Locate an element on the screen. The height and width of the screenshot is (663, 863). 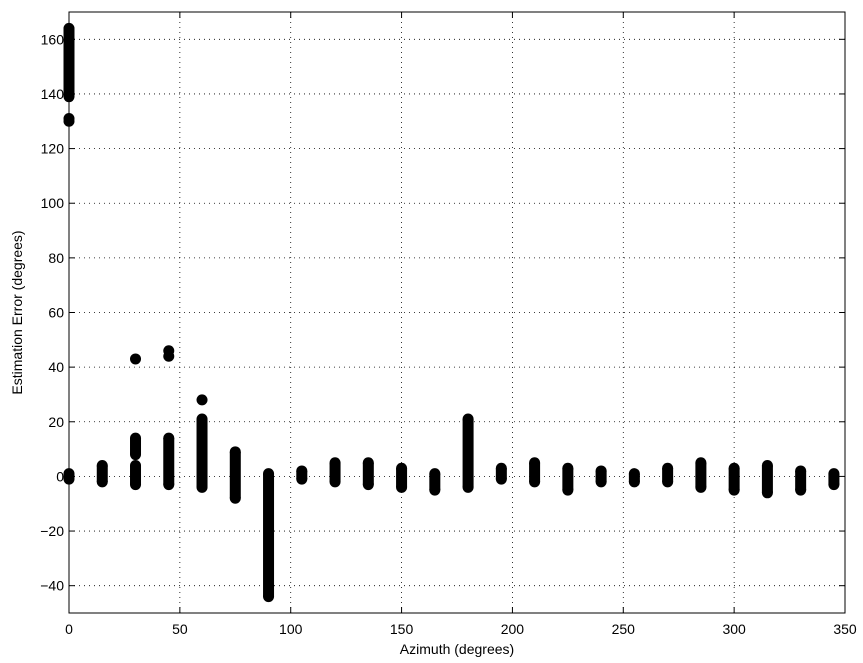
y-tick-label: −20 is located at coordinates (52, 531).